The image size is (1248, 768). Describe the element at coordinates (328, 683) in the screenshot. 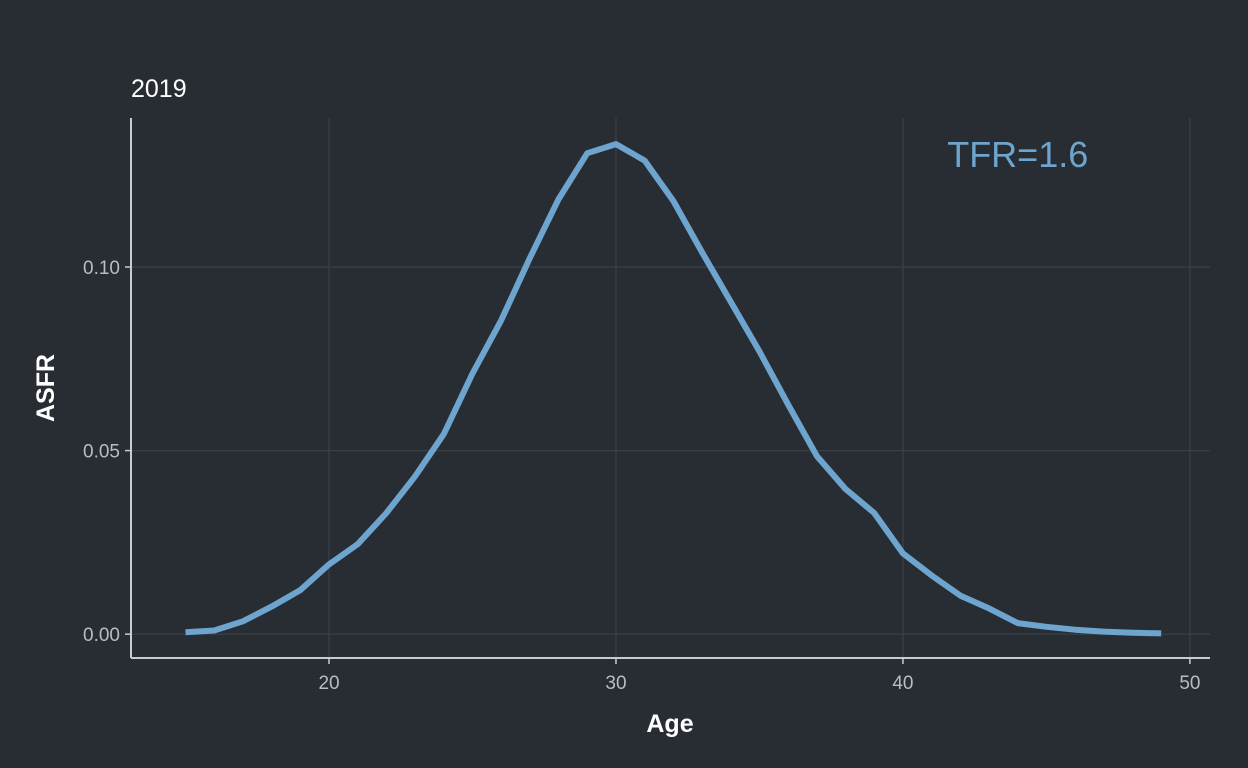

I see `x-tick-label: 20` at that location.